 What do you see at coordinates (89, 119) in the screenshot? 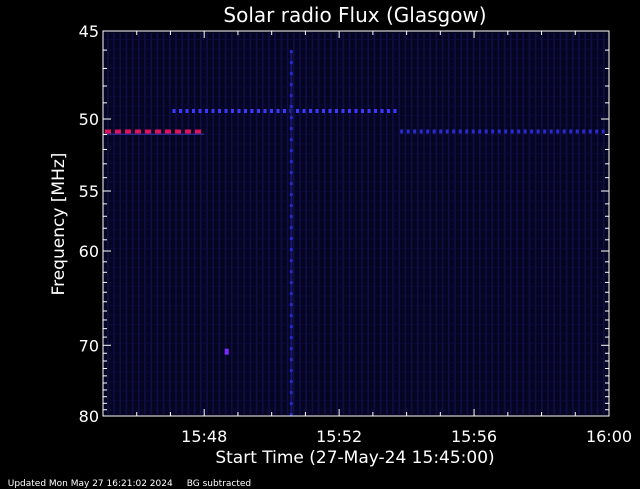
I see `y-tick-label: 50` at bounding box center [89, 119].